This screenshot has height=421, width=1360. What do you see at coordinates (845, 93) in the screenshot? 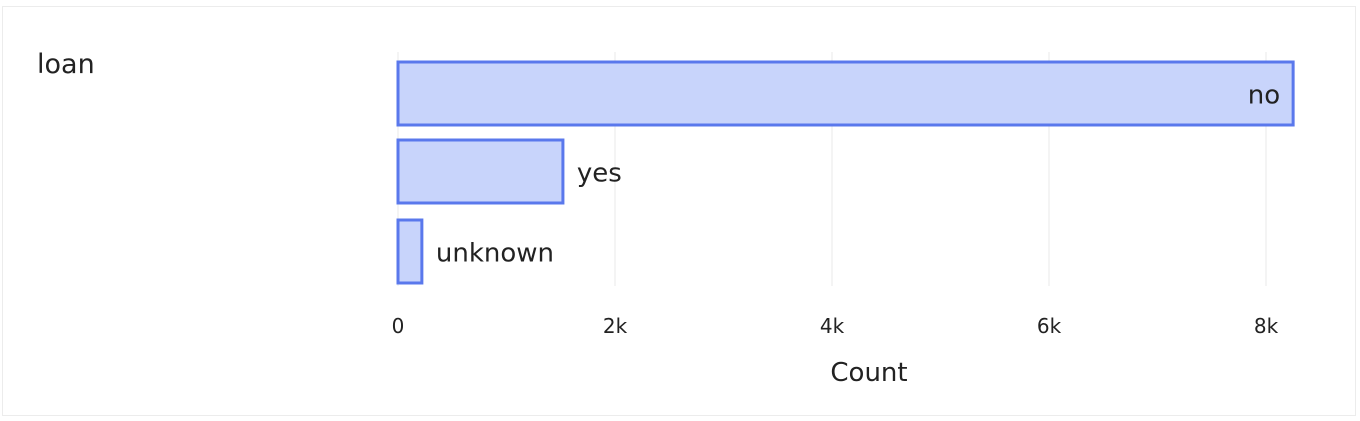
I see `bar-no` at bounding box center [845, 93].